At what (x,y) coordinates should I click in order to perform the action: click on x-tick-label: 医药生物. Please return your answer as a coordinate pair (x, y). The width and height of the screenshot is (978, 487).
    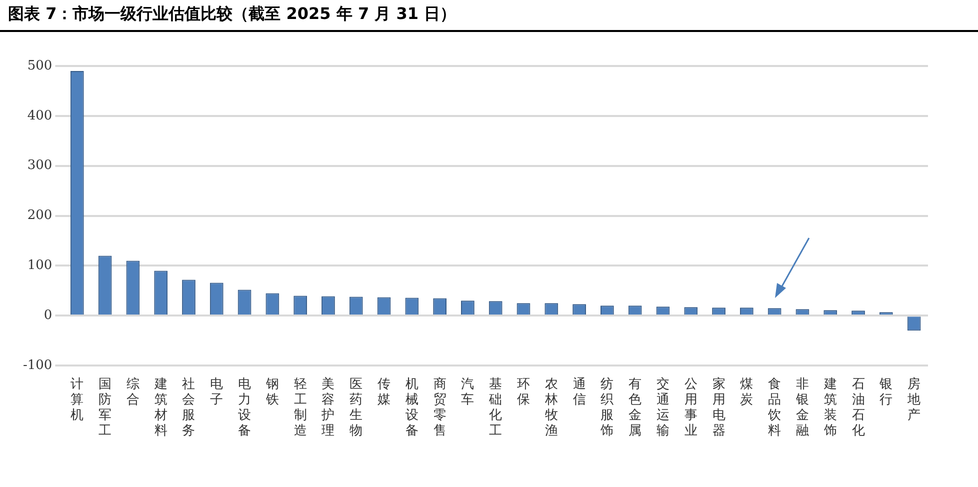
    Looking at the image, I should click on (356, 407).